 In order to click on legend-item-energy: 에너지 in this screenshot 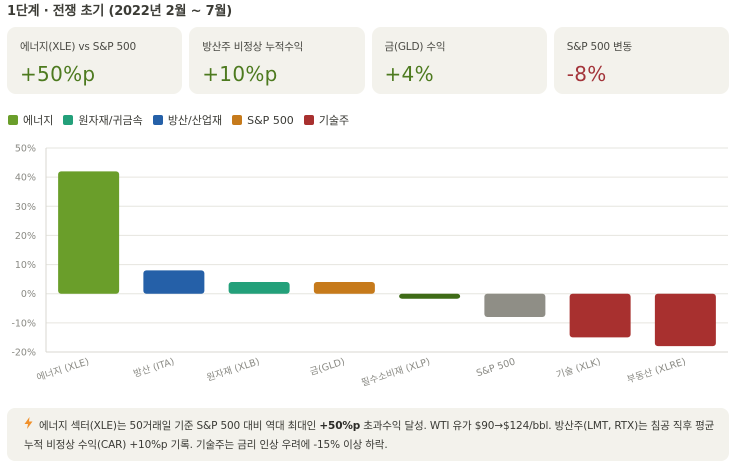, I will do `click(30, 120)`.